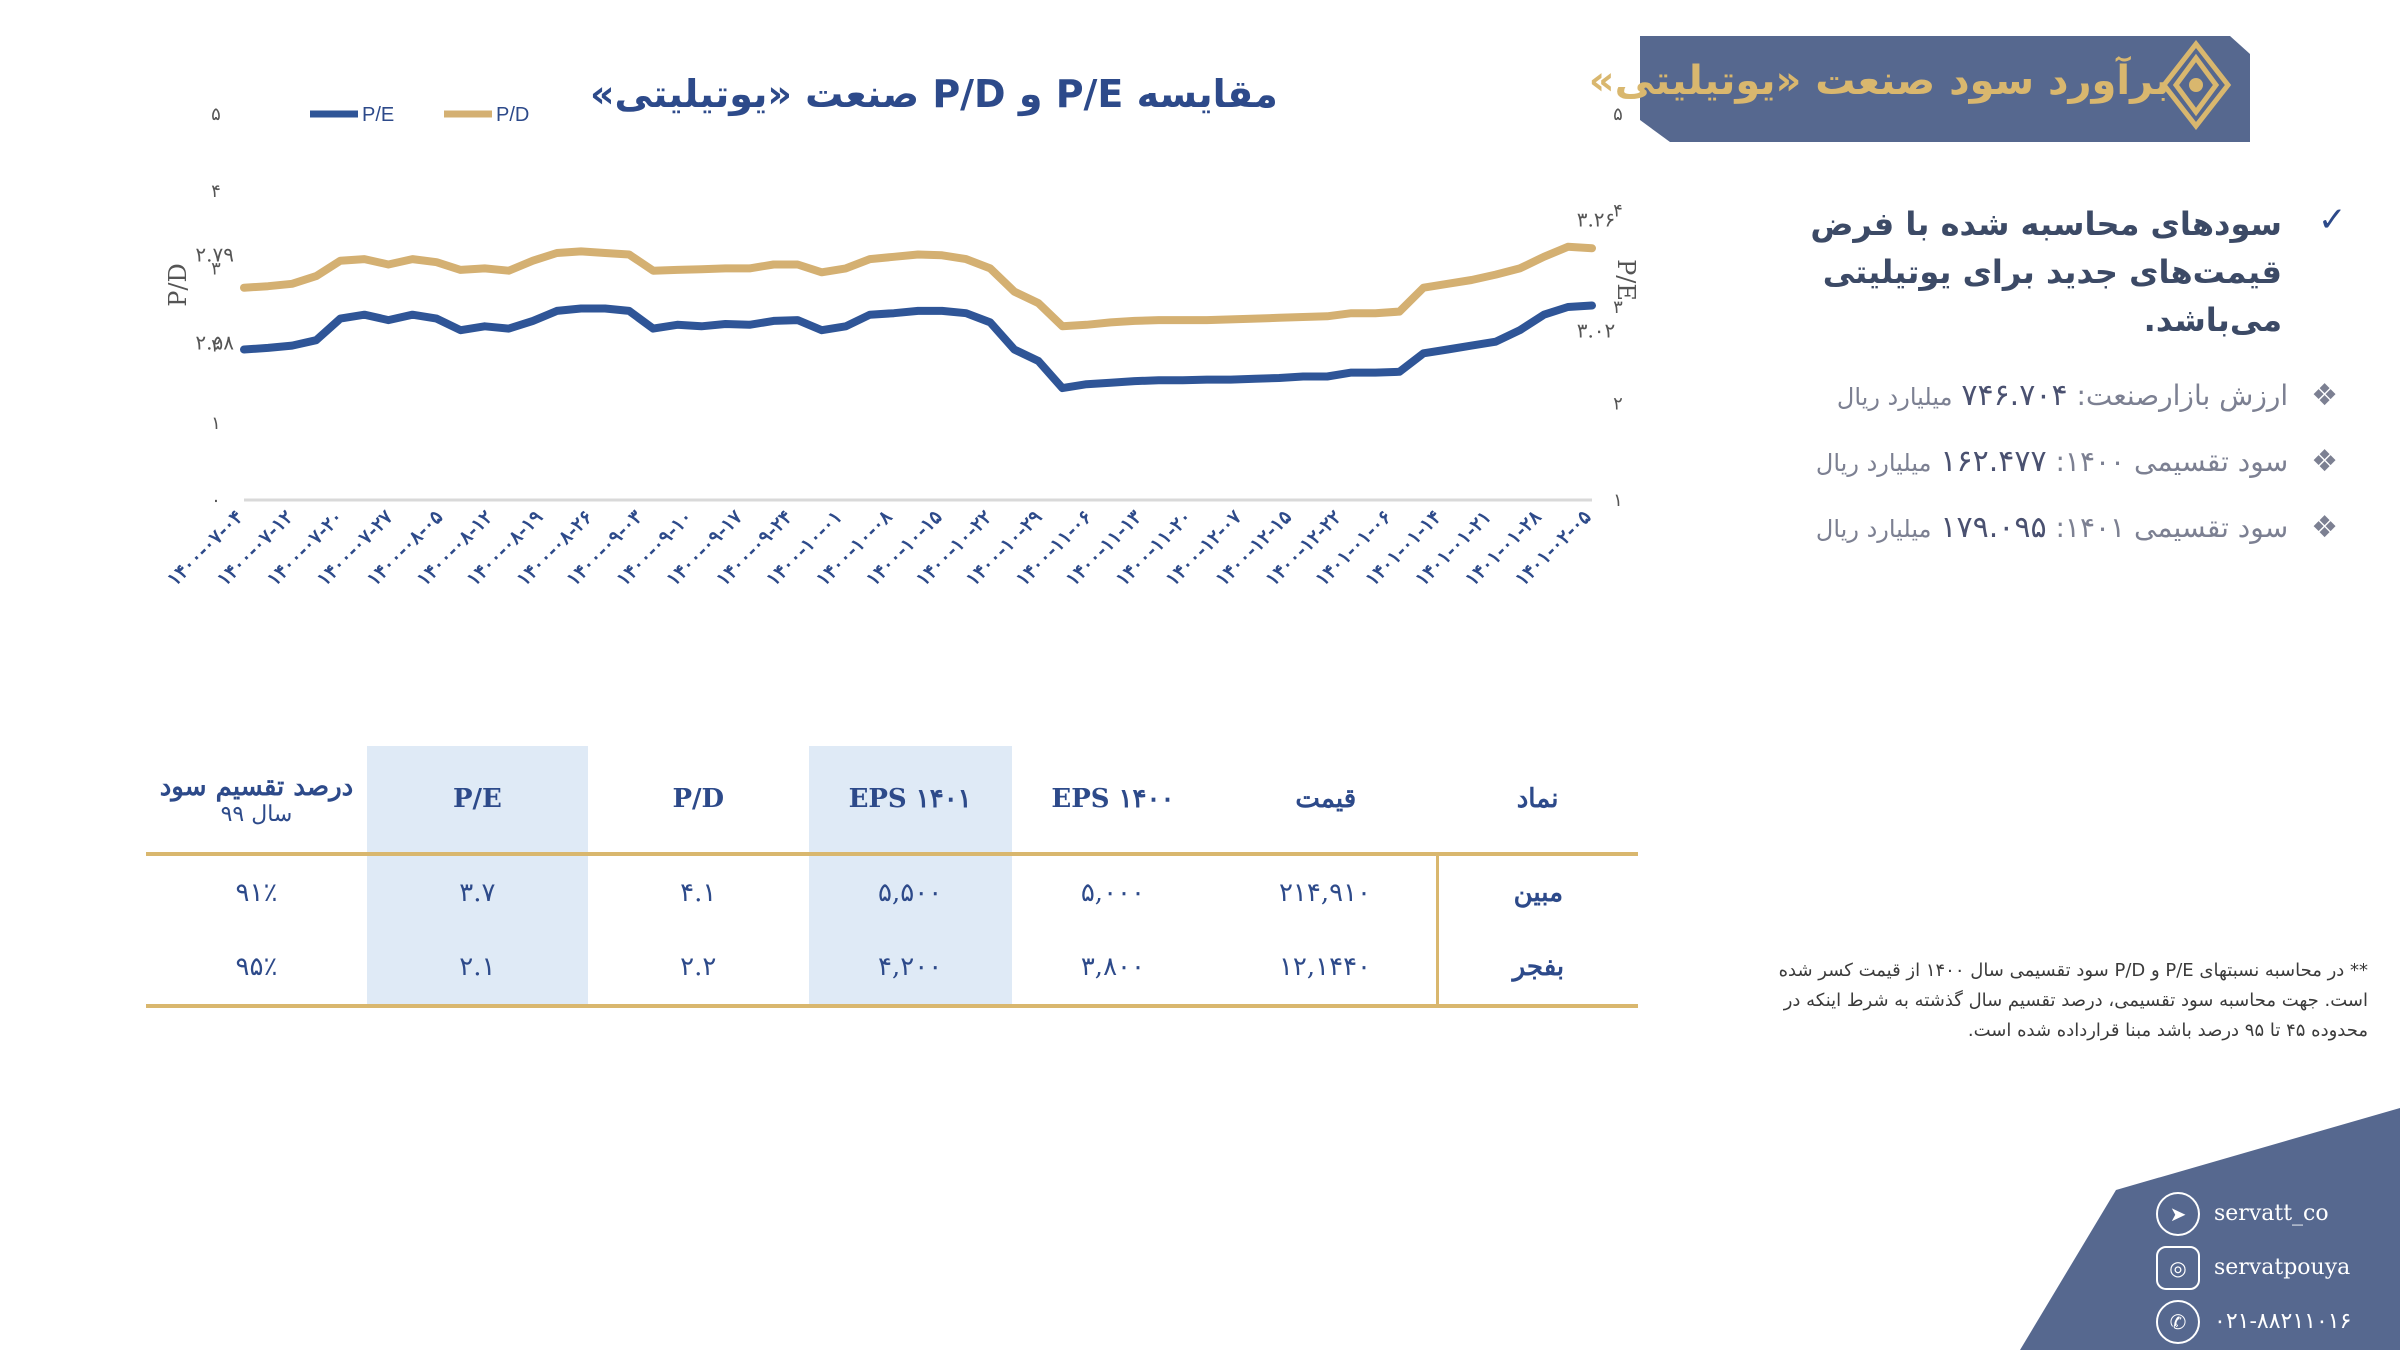 This screenshot has width=2400, height=1350. Describe the element at coordinates (216, 423) in the screenshot. I see `left-tick-label: ۱` at that location.